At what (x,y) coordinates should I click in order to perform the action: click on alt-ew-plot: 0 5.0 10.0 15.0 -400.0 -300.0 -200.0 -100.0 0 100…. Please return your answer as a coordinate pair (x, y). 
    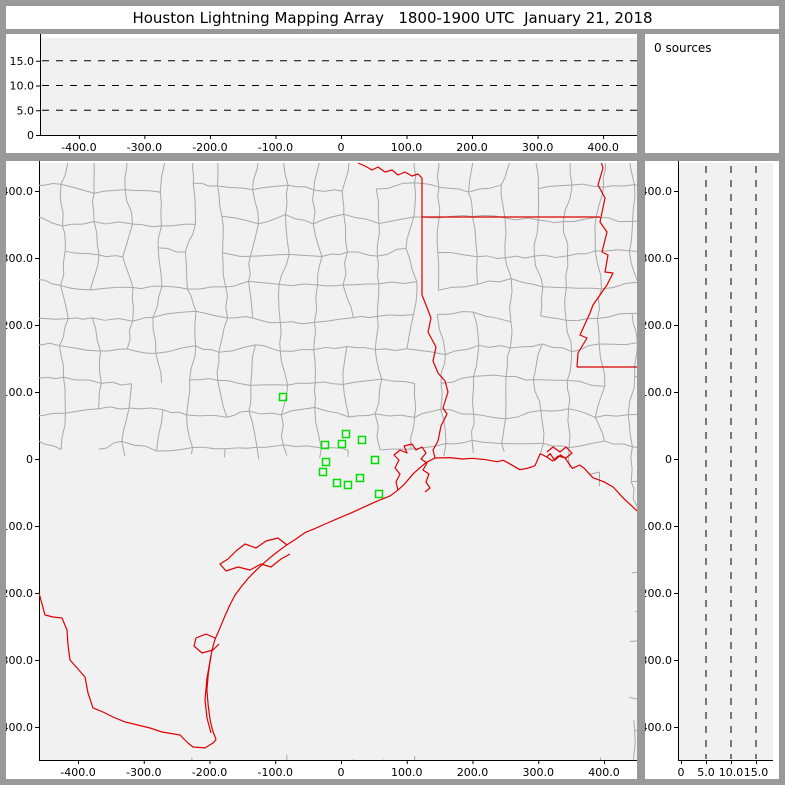
    Looking at the image, I should click on (321, 93).